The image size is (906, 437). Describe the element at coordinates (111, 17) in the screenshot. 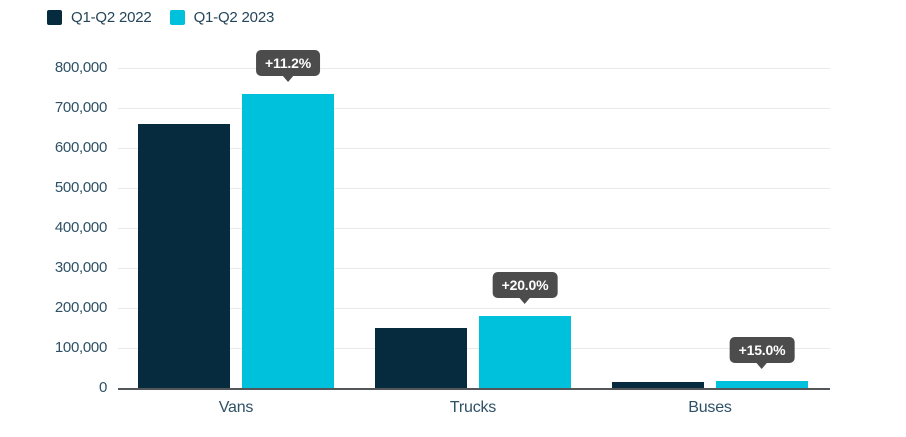

I see `legend-label-2022: Q1-Q2 2022` at that location.